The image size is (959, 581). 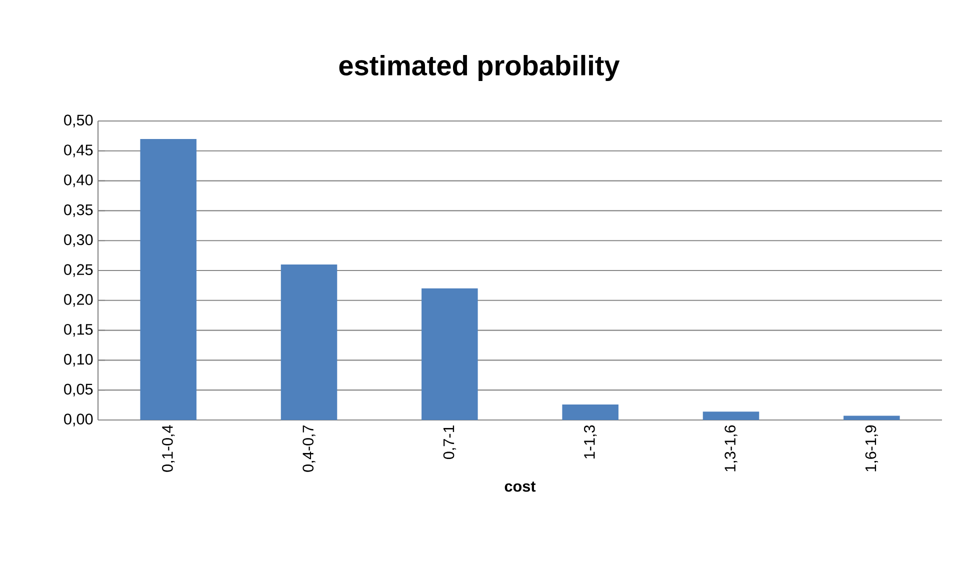 What do you see at coordinates (168, 448) in the screenshot?
I see `x-tick-label: 0,1-0,4` at bounding box center [168, 448].